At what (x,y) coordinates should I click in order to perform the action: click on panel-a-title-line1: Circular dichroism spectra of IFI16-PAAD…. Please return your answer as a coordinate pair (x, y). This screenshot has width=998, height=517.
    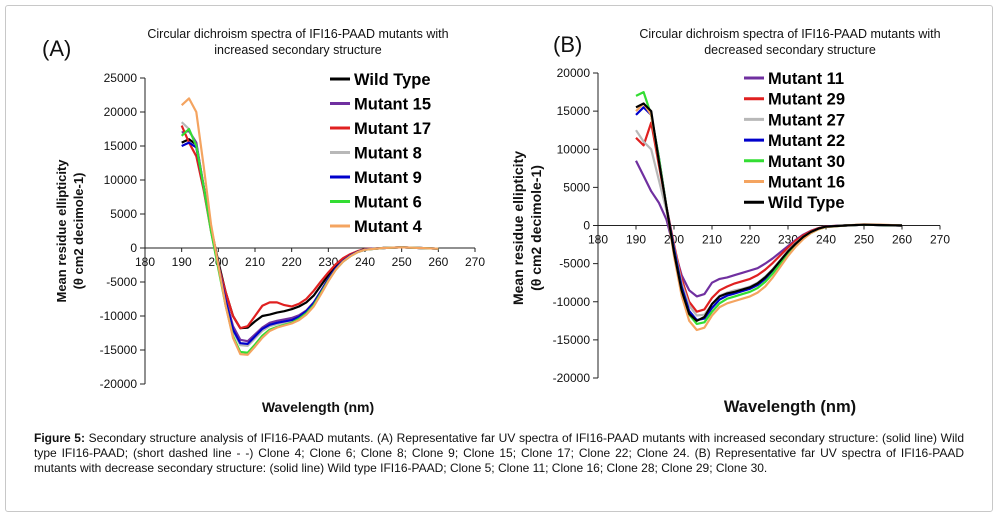
    Looking at the image, I should click on (297, 34).